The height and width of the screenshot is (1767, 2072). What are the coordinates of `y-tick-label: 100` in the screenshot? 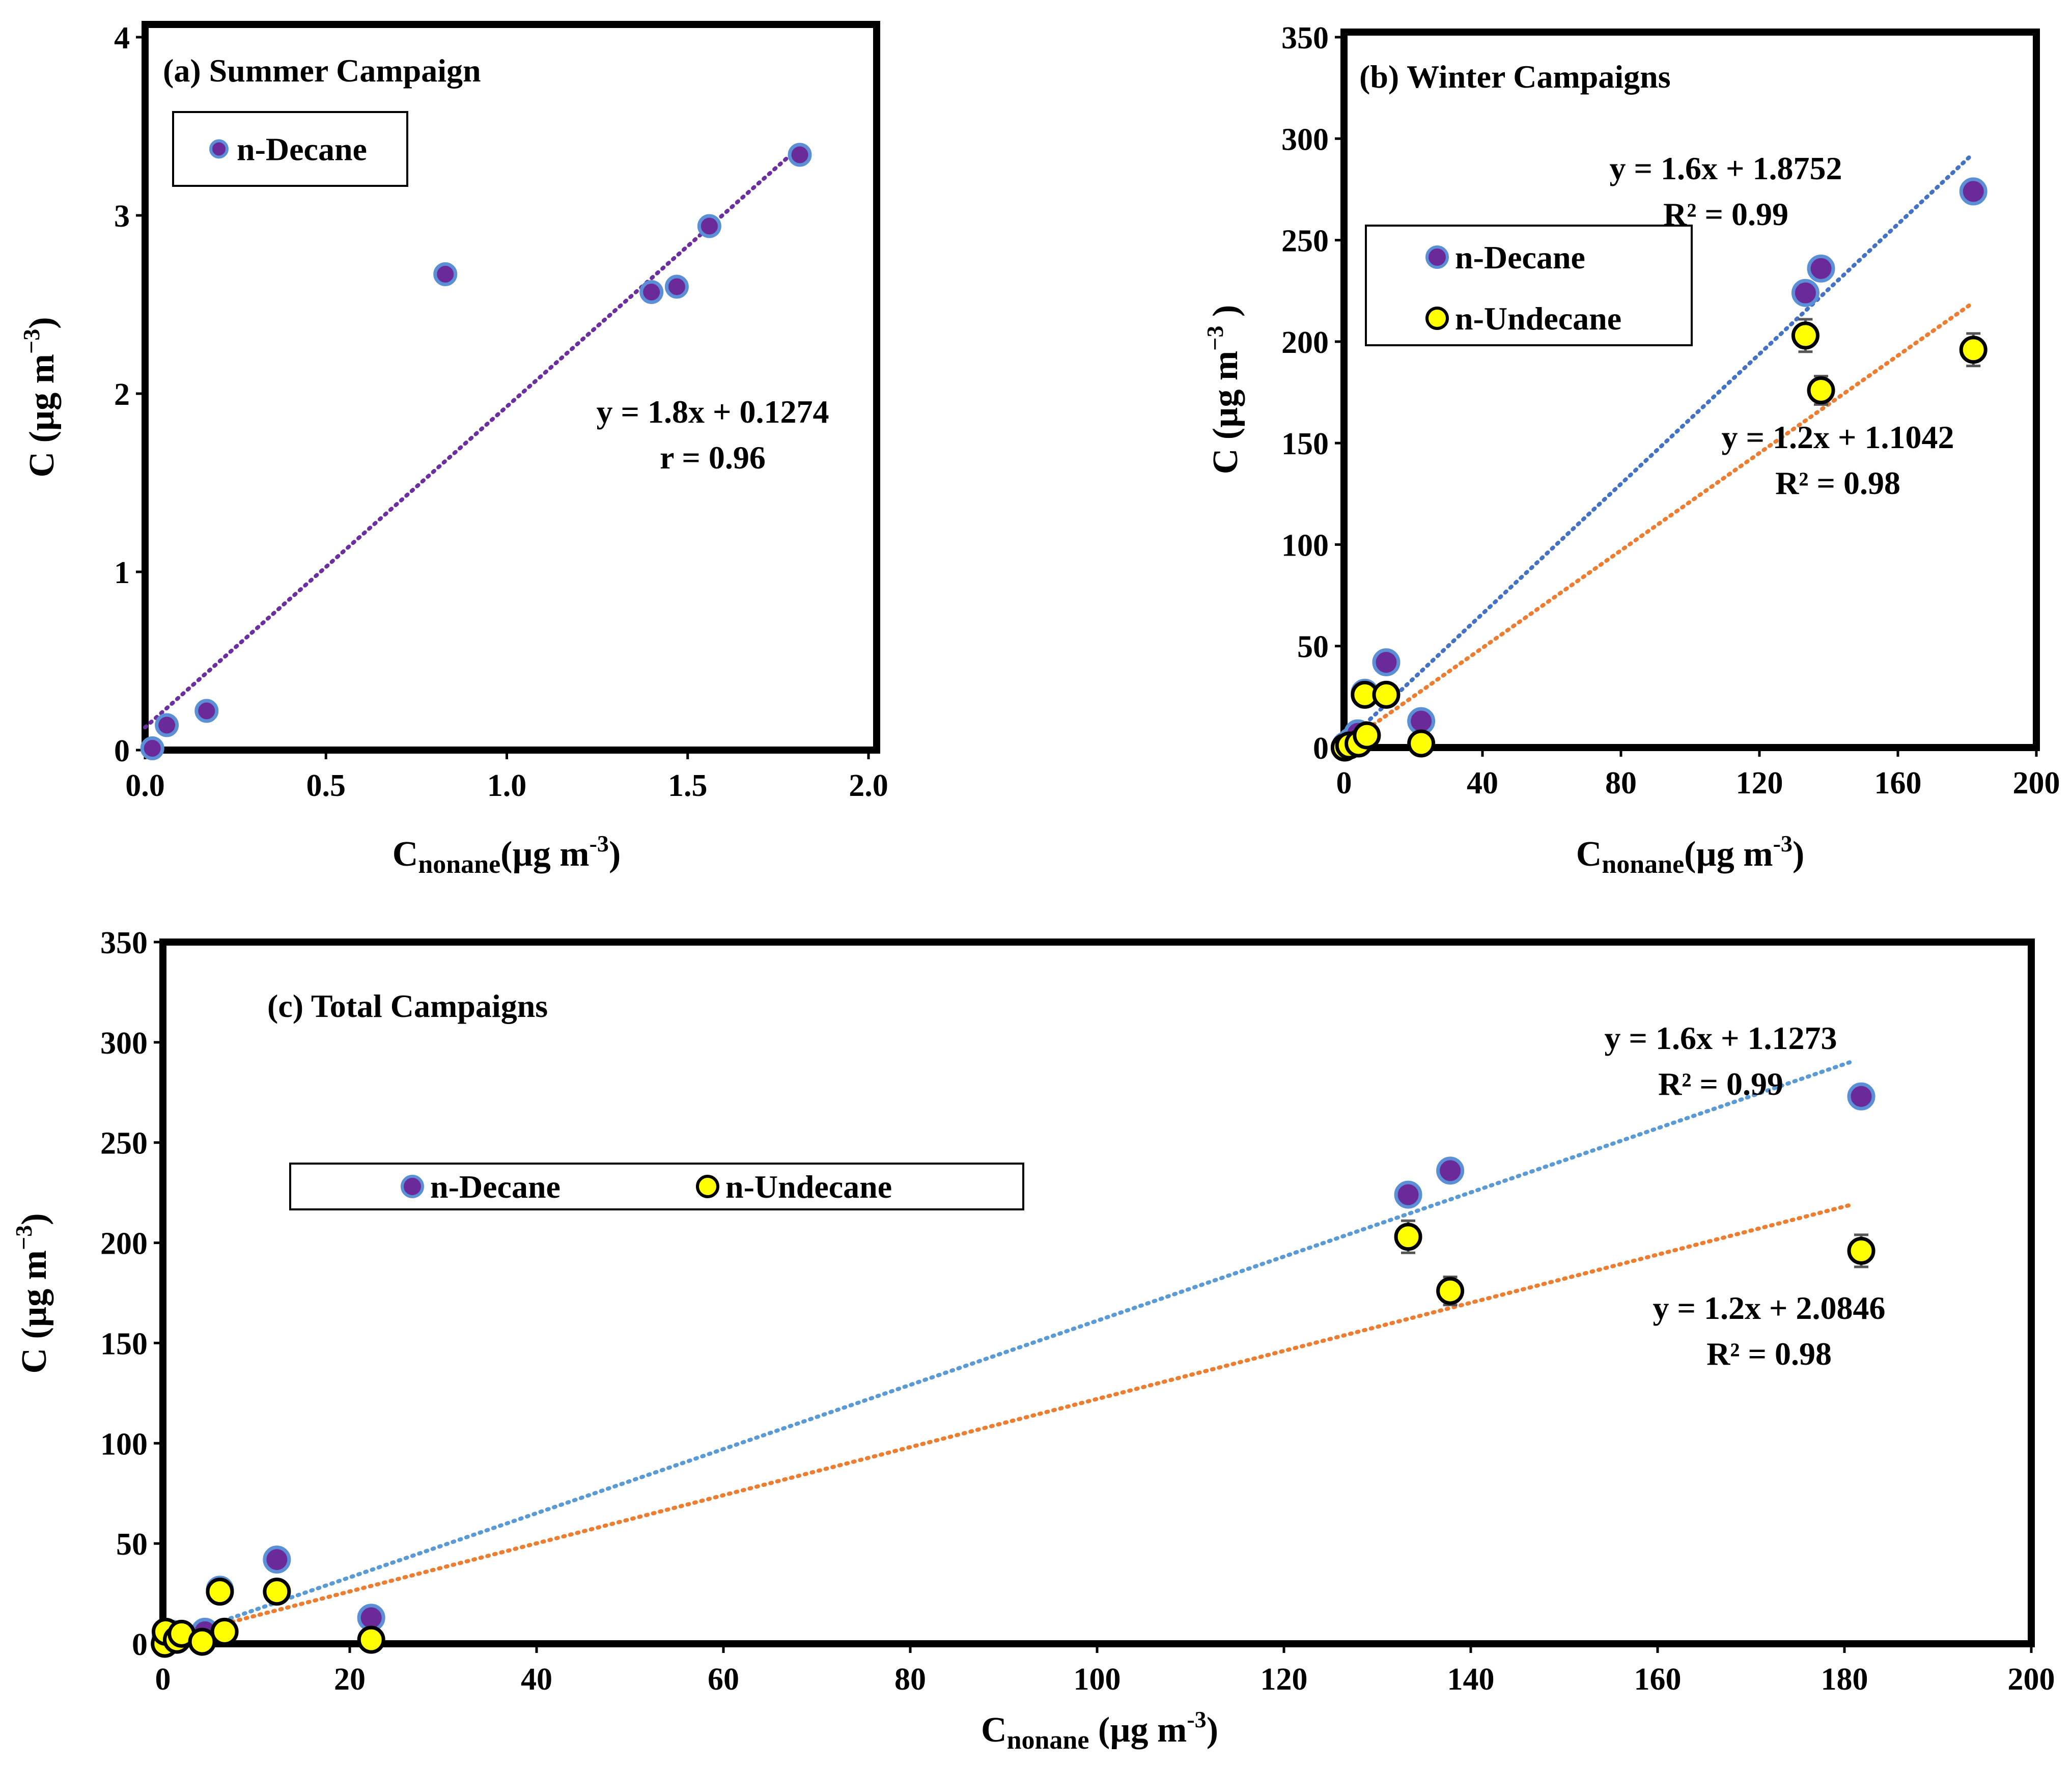 It's located at (124, 1444).